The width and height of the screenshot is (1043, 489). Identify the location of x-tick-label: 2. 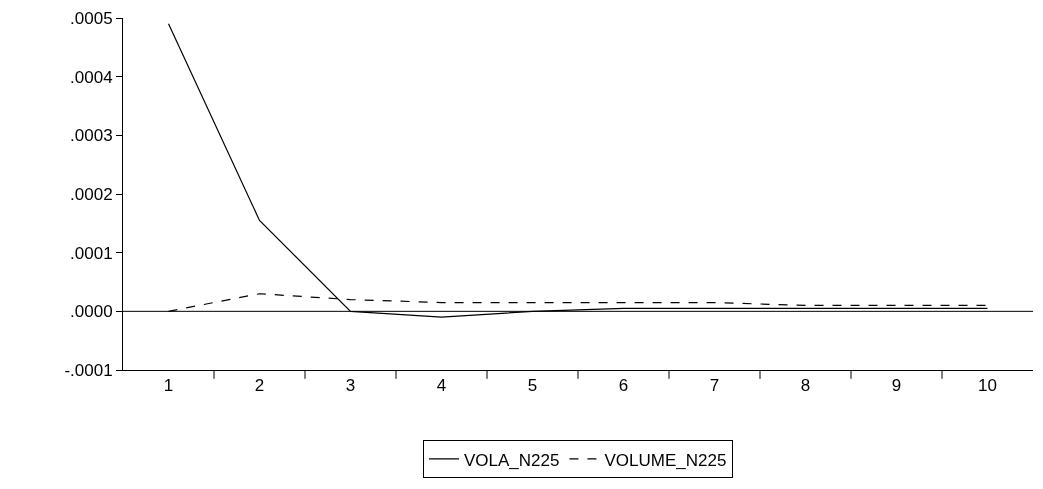
(259, 386).